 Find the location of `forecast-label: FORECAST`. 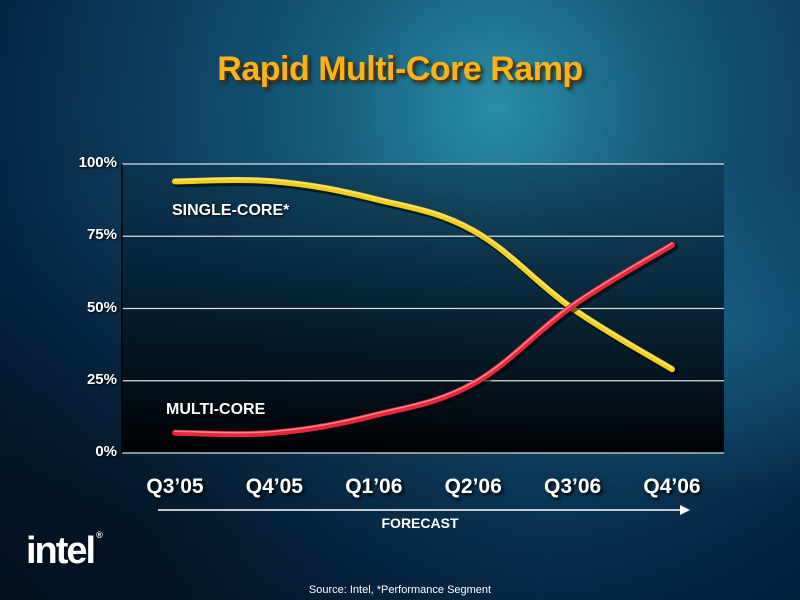

forecast-label: FORECAST is located at coordinates (420, 523).